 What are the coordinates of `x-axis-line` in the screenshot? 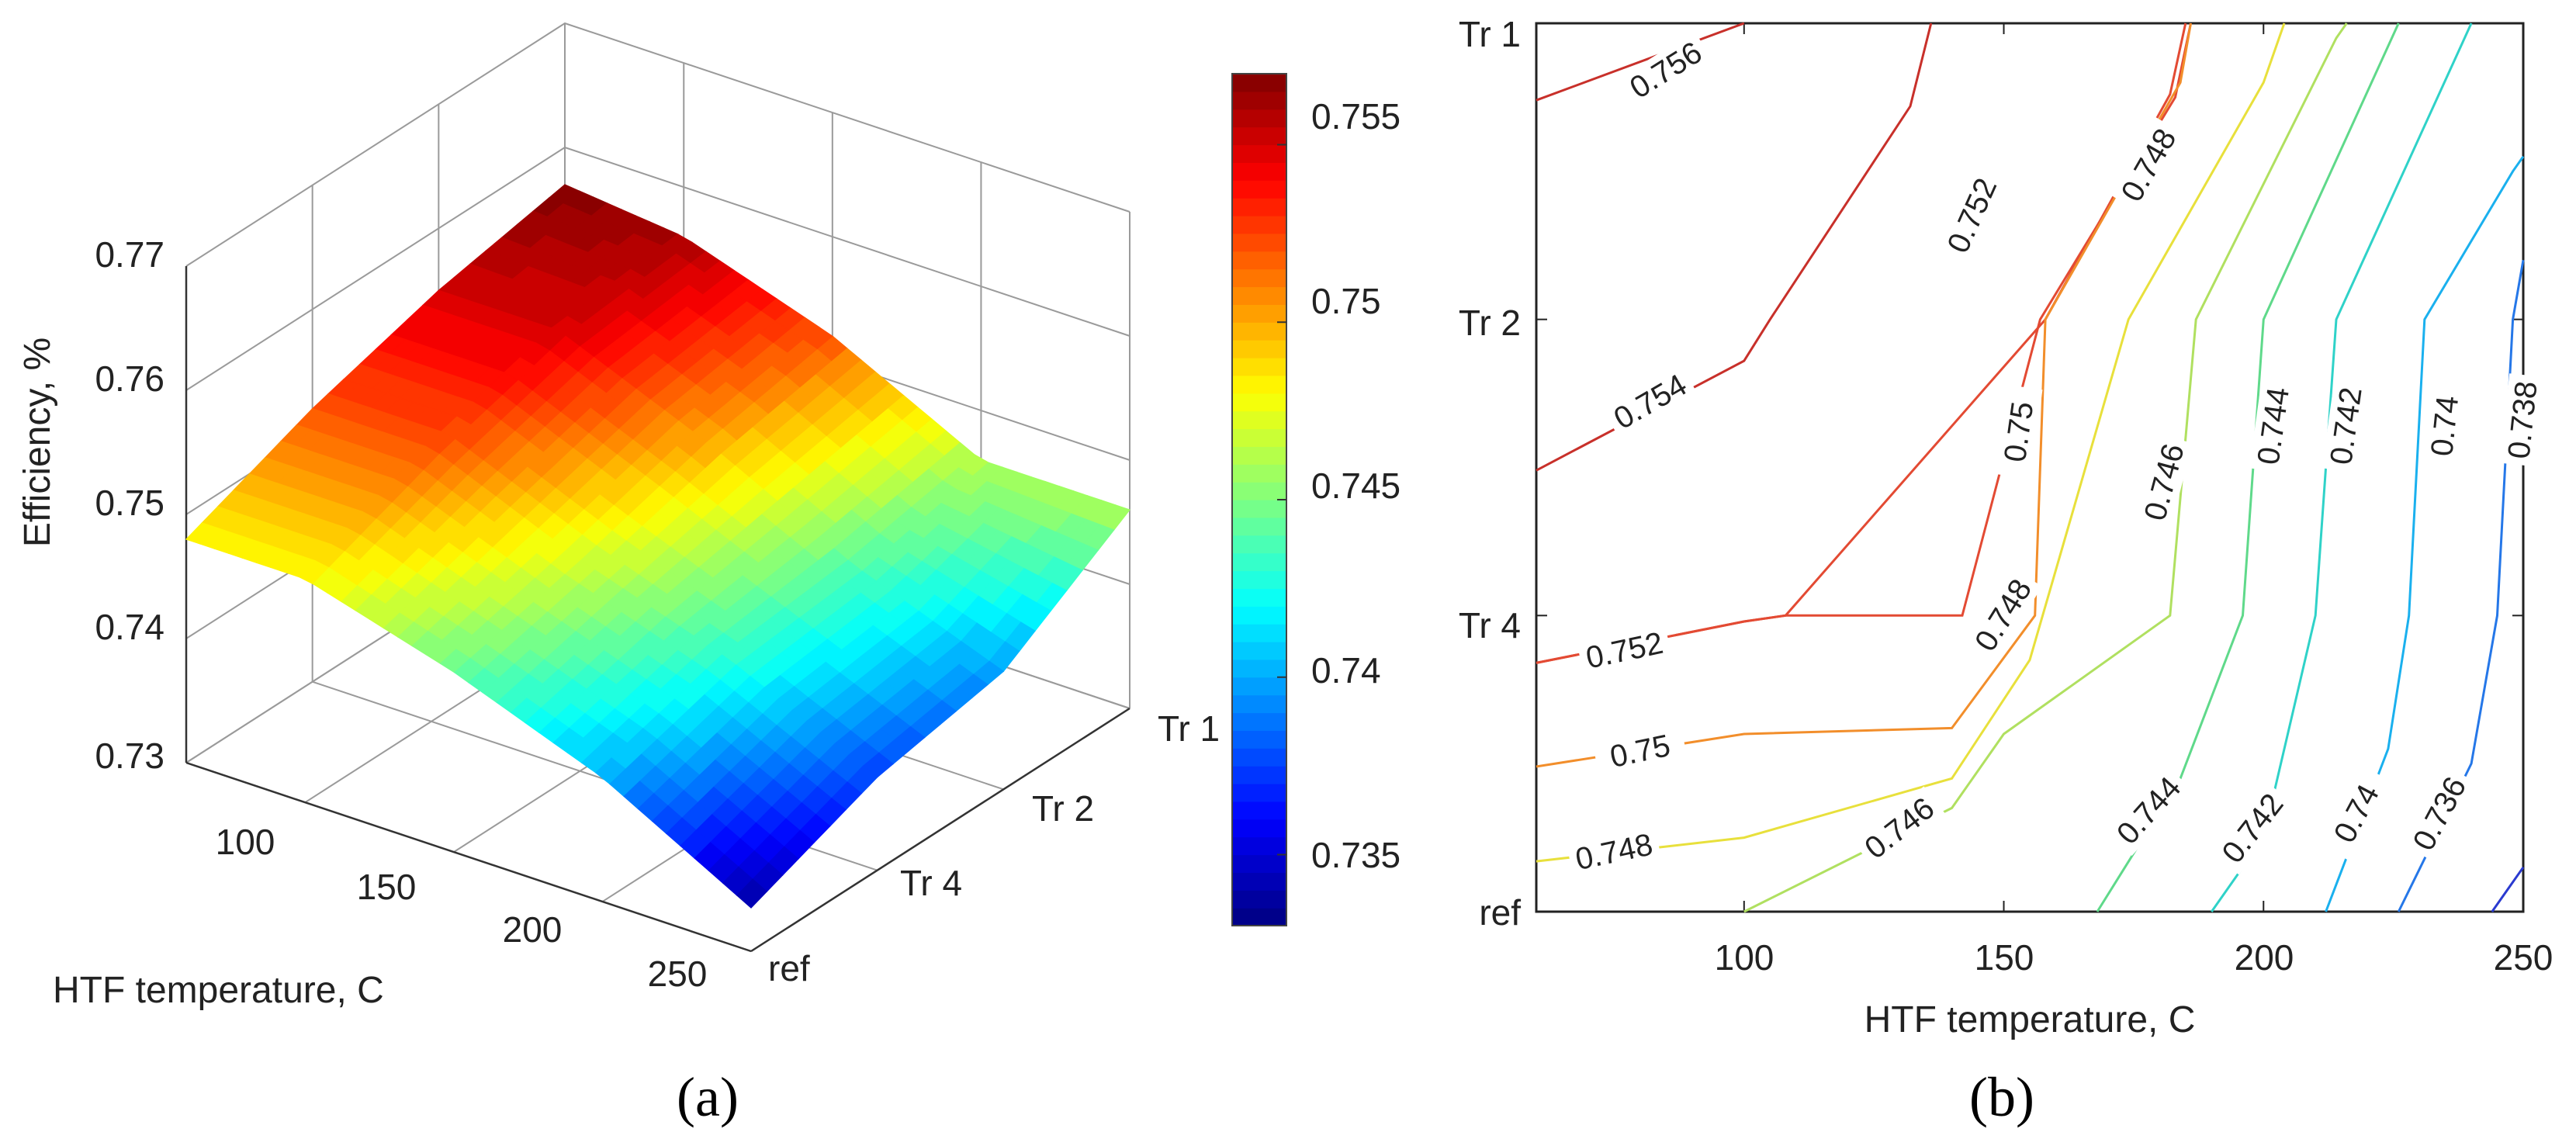 It's located at (468, 857).